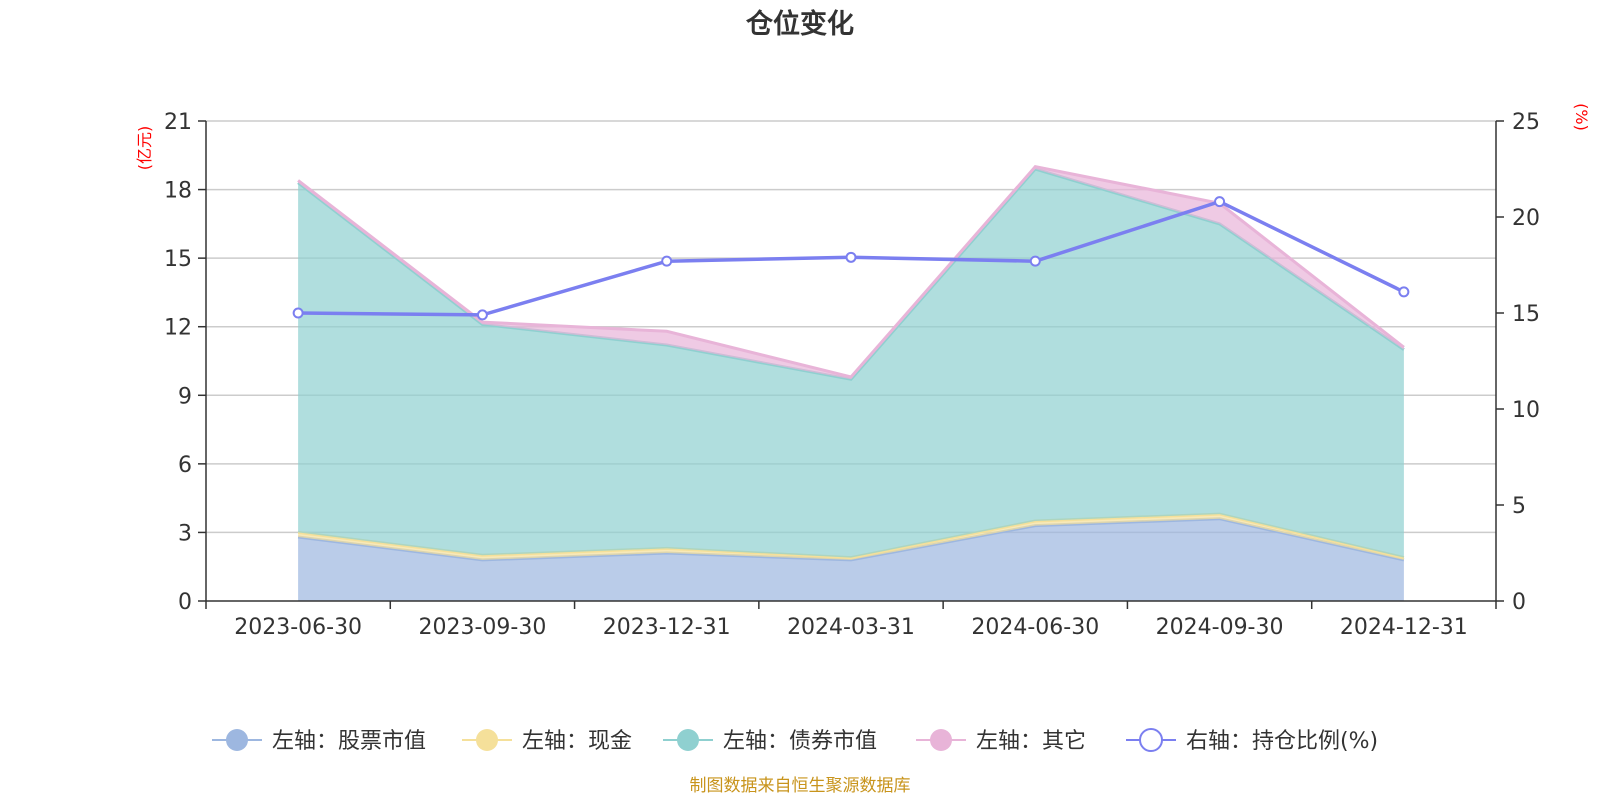 The height and width of the screenshot is (800, 1600). I want to click on x-tick-label-5: 2024-09-30, so click(1220, 627).